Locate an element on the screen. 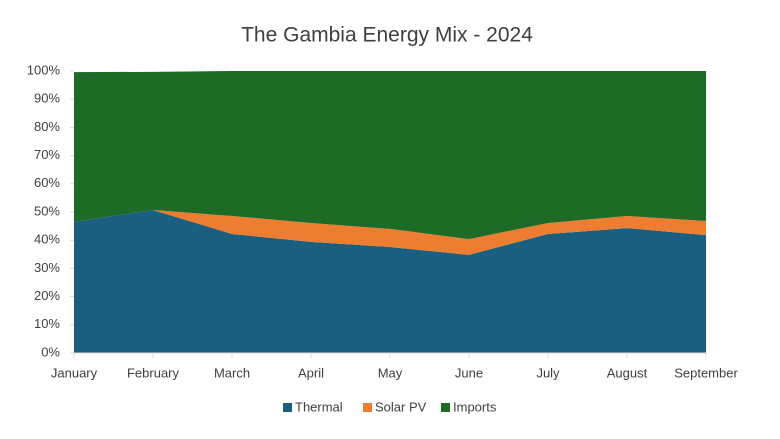 The image size is (780, 439). y-tick-label: 50% is located at coordinates (47, 210).